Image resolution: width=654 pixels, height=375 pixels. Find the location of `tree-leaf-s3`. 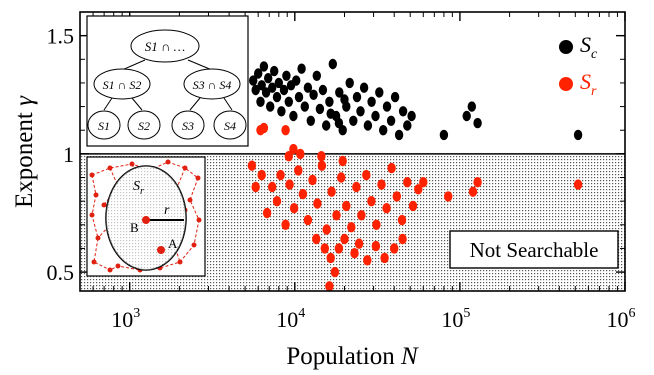

tree-leaf-s3 is located at coordinates (188, 125).